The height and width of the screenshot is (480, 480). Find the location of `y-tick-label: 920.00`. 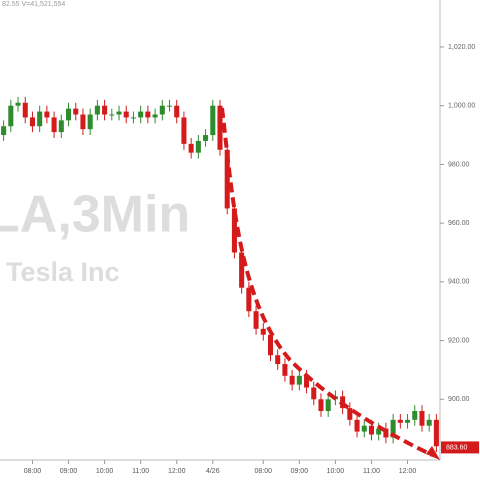

y-tick-label: 920.00 is located at coordinates (459, 340).